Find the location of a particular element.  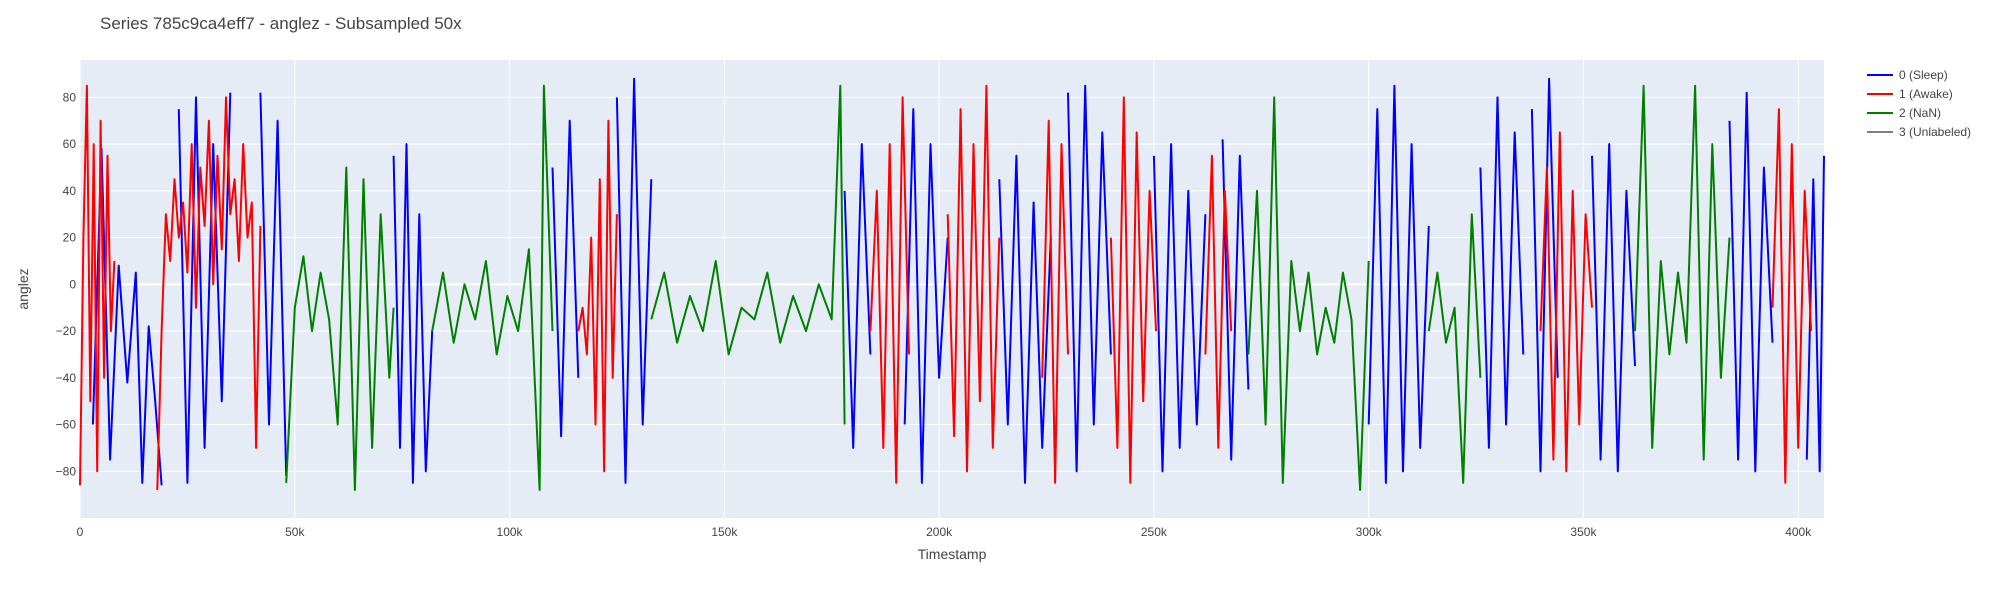

x-axis-title: Timestamp is located at coordinates (952, 554).